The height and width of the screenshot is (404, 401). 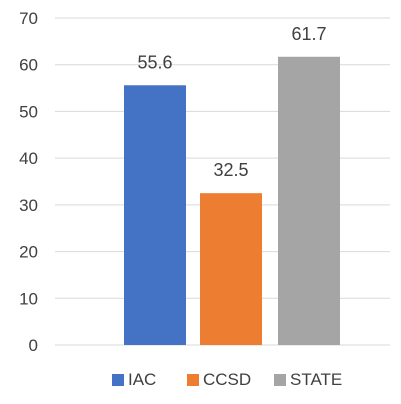 What do you see at coordinates (193, 380) in the screenshot?
I see `legend-swatch-ccsd` at bounding box center [193, 380].